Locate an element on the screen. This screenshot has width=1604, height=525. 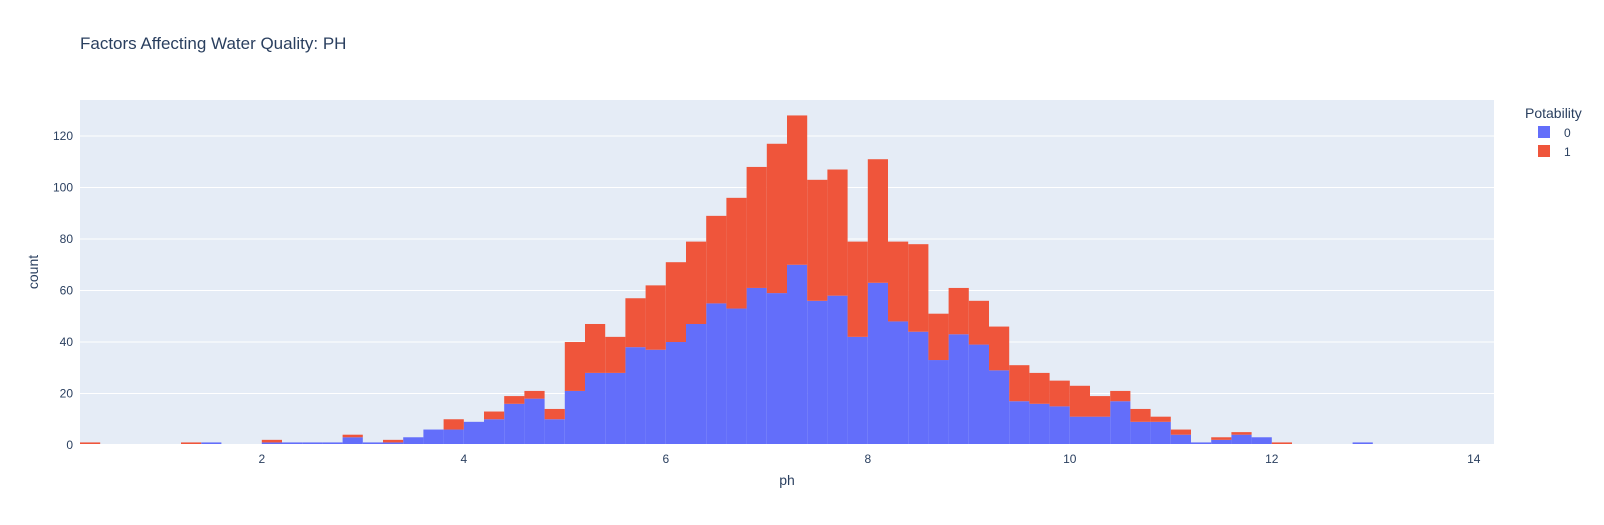
chart-title: Factors Affecting Water Quality: PH is located at coordinates (213, 43).